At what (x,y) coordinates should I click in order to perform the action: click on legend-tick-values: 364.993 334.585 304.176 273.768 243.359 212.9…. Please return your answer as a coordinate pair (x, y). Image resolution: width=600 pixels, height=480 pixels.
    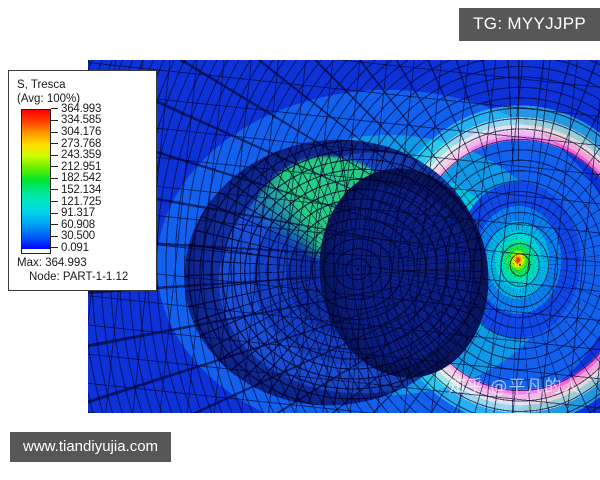
    Looking at the image, I should click on (76, 178).